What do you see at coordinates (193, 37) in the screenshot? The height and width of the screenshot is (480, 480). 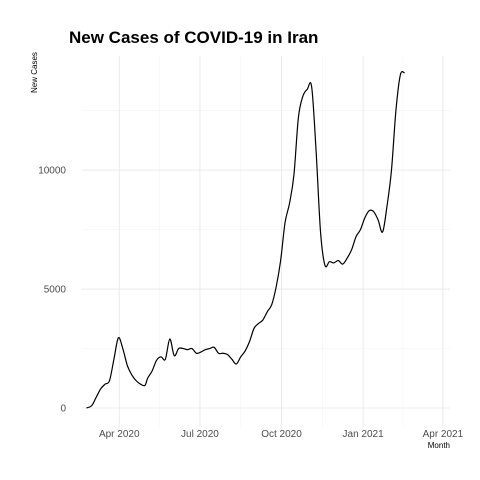 I see `chart-title: New Cases of COVID-19 in Iran` at bounding box center [193, 37].